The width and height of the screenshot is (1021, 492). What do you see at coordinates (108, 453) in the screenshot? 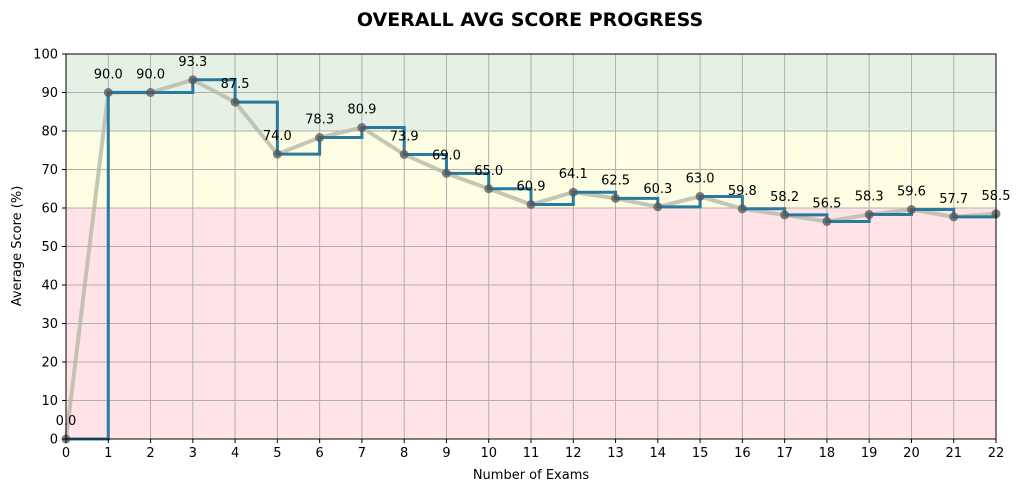
I see `x-tick-label-1: 1` at bounding box center [108, 453].